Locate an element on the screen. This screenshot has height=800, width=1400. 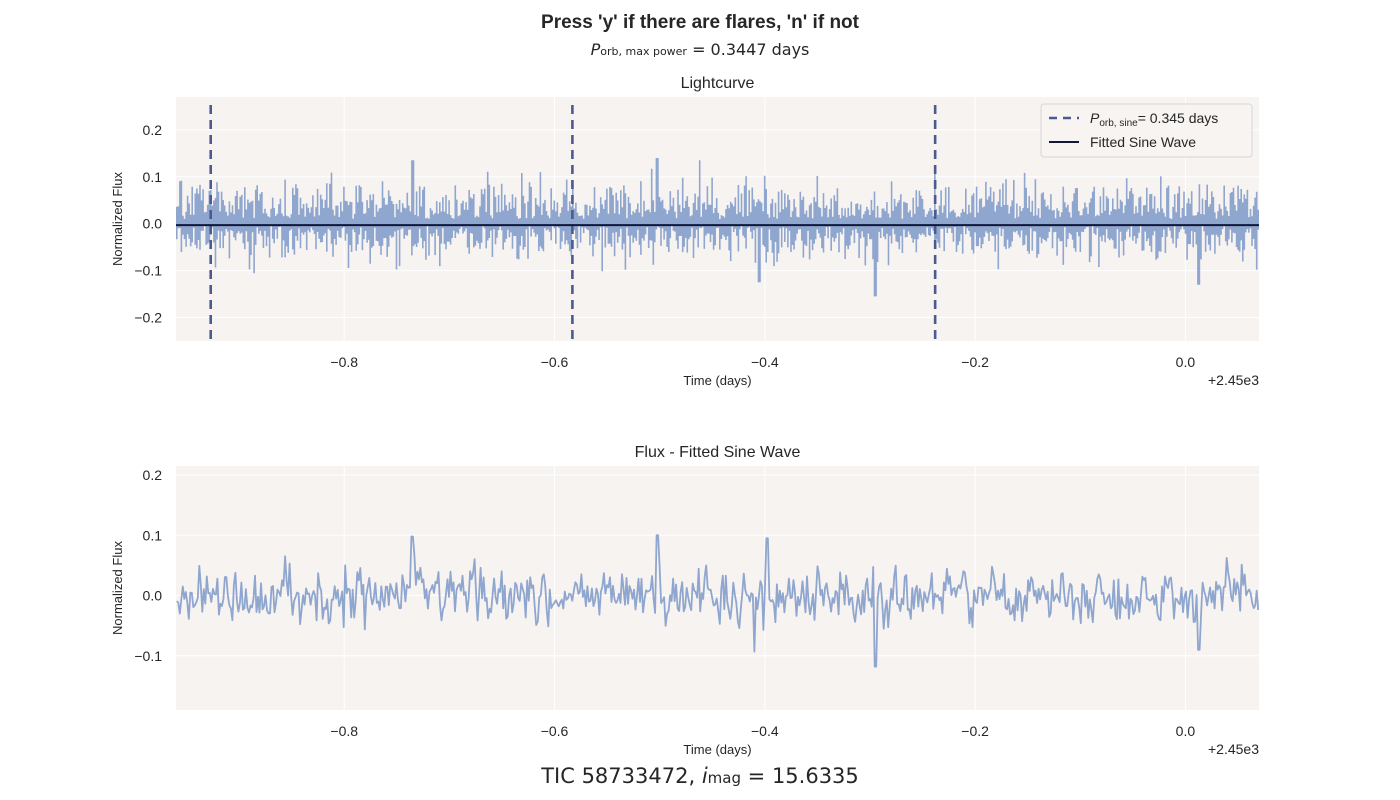
figure-subtitle: Porb, max power = 0.3447 days is located at coordinates (700, 49).